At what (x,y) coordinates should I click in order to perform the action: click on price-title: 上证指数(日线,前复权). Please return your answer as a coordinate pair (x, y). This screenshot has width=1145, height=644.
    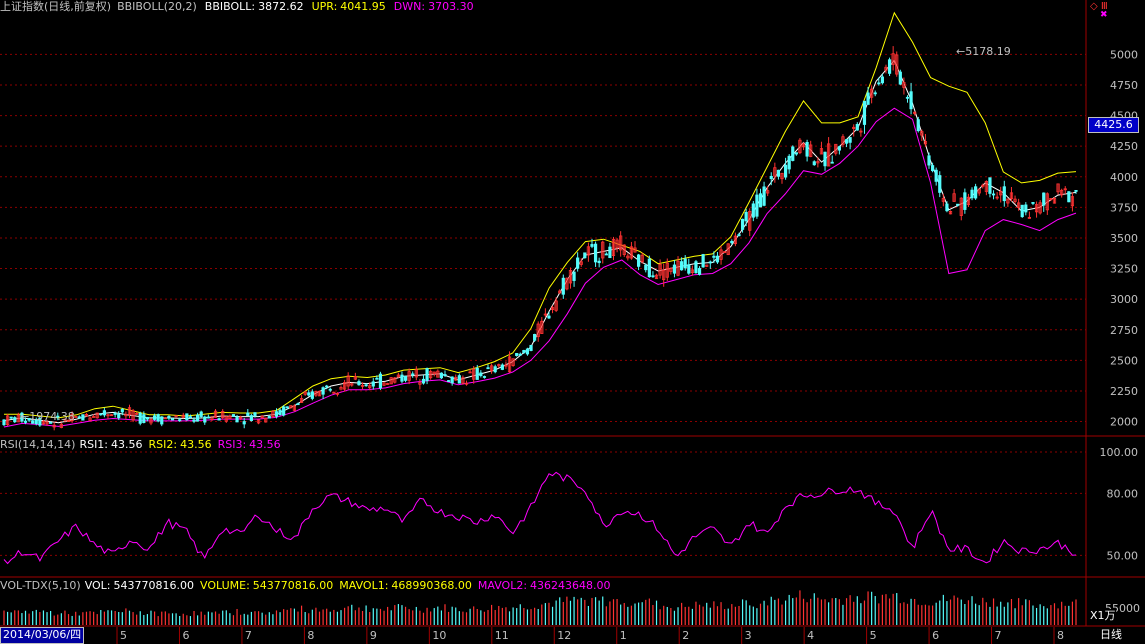
    Looking at the image, I should click on (56, 6).